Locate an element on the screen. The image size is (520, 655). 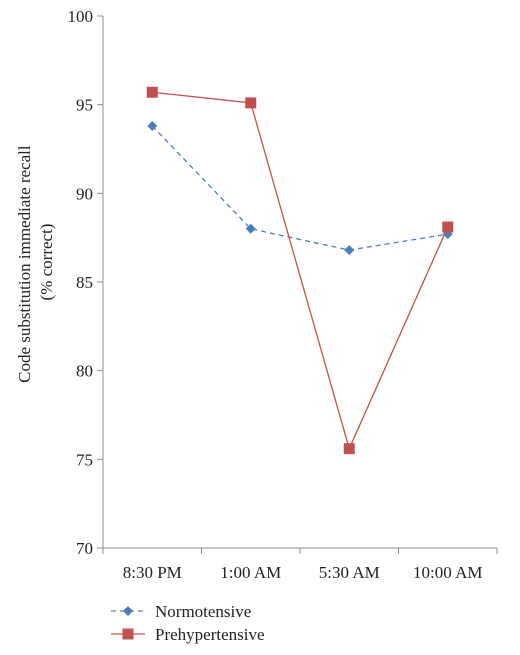
y-axis-title-line-2: (% correct) is located at coordinates (46, 262).